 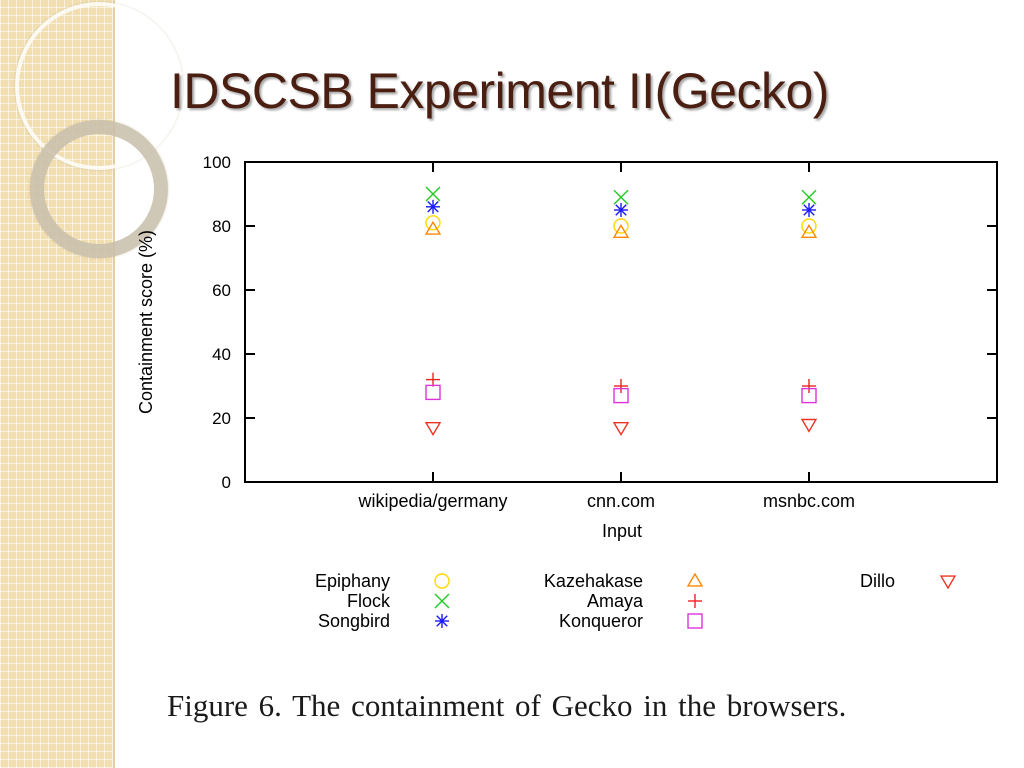 What do you see at coordinates (695, 579) in the screenshot?
I see `legend-marker-kazehakase` at bounding box center [695, 579].